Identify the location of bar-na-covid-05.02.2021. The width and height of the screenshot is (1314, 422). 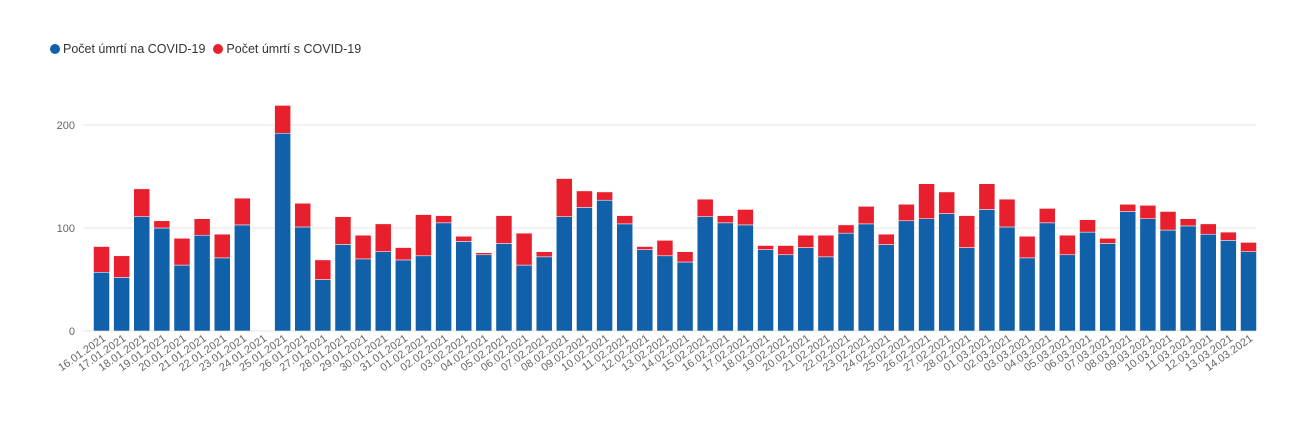
(504, 287).